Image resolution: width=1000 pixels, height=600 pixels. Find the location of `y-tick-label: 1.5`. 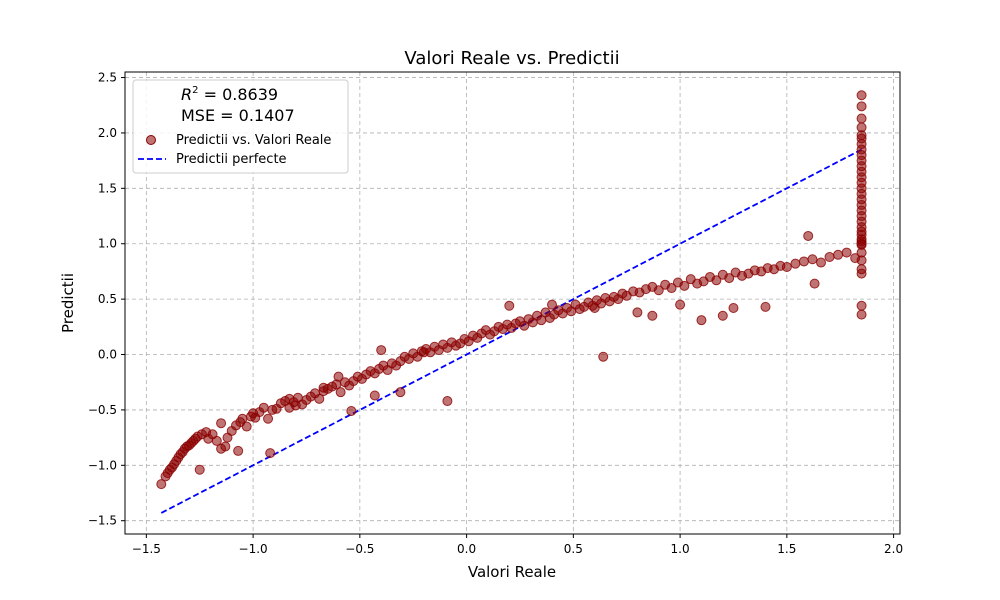

y-tick-label: 1.5 is located at coordinates (107, 188).